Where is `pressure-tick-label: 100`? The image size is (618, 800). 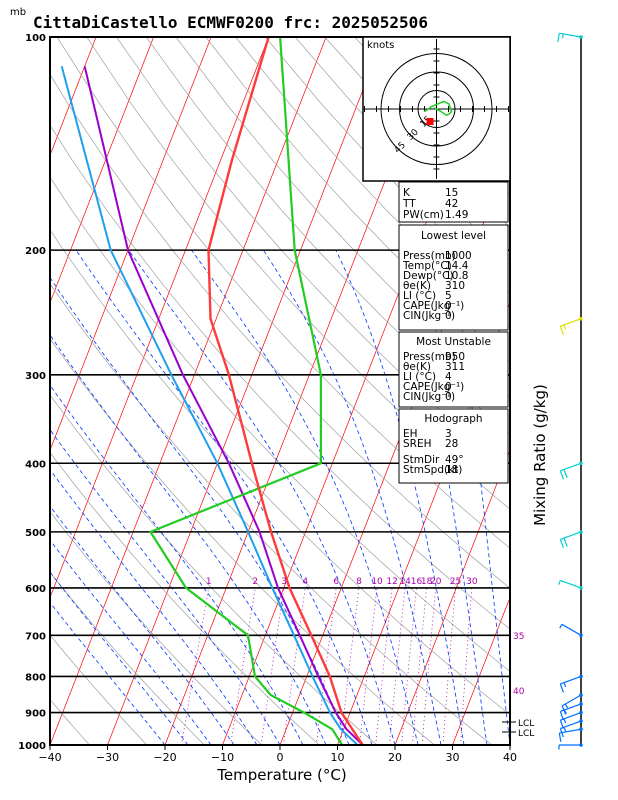
pressure-tick-label: 100 is located at coordinates (35, 38).